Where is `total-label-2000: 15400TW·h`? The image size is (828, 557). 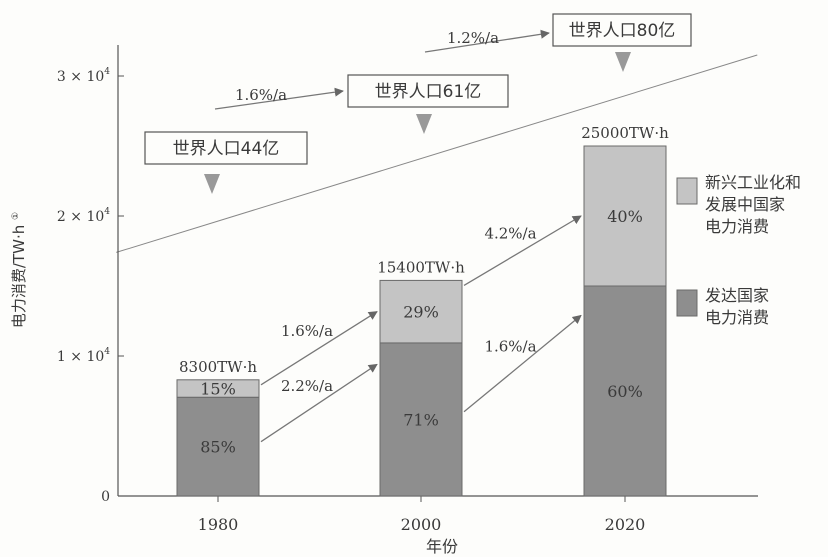 total-label-2000: 15400TW·h is located at coordinates (421, 267).